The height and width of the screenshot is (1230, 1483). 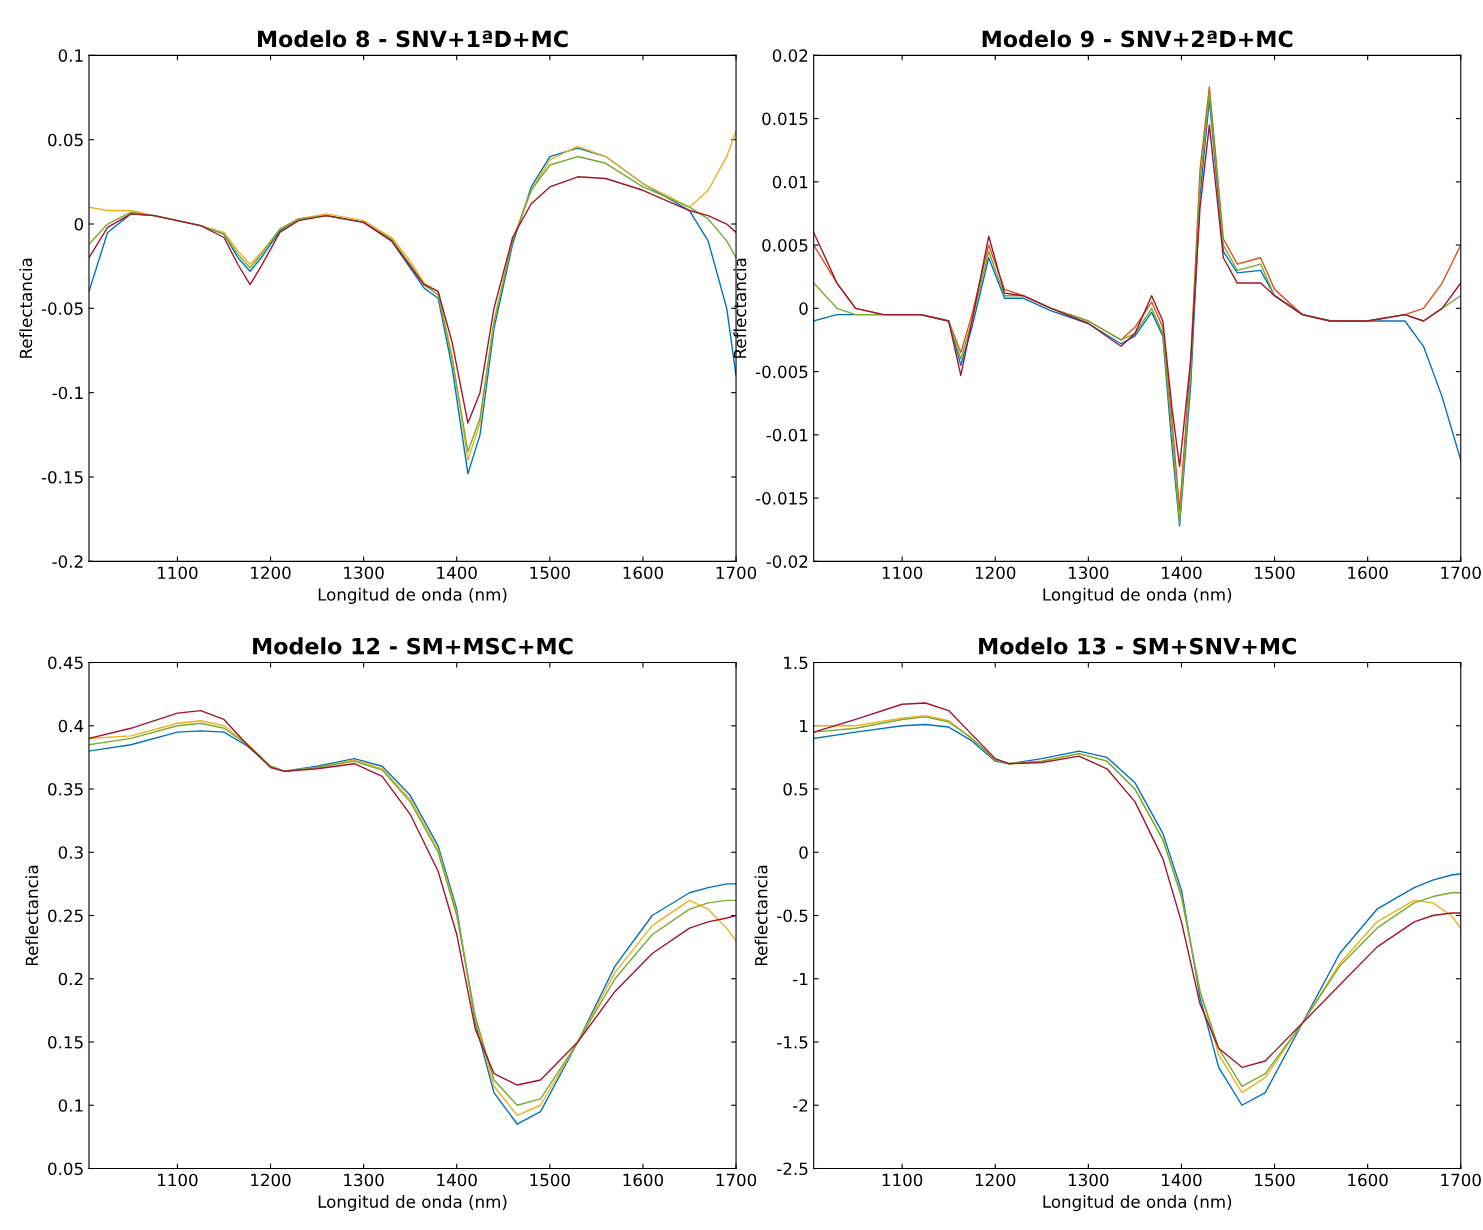 What do you see at coordinates (790, 55) in the screenshot?
I see `y-tick-label: 0.02` at bounding box center [790, 55].